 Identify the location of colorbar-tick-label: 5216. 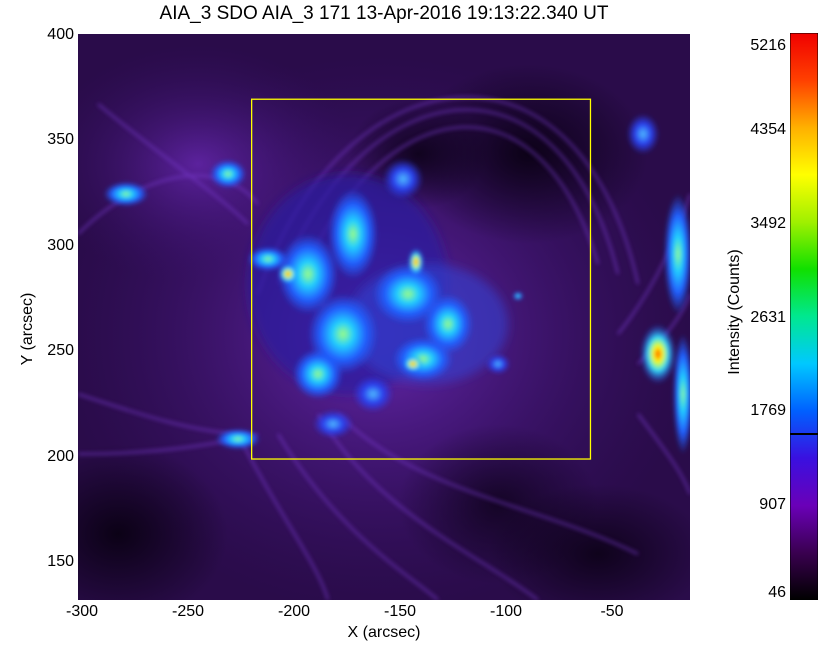
(768, 45).